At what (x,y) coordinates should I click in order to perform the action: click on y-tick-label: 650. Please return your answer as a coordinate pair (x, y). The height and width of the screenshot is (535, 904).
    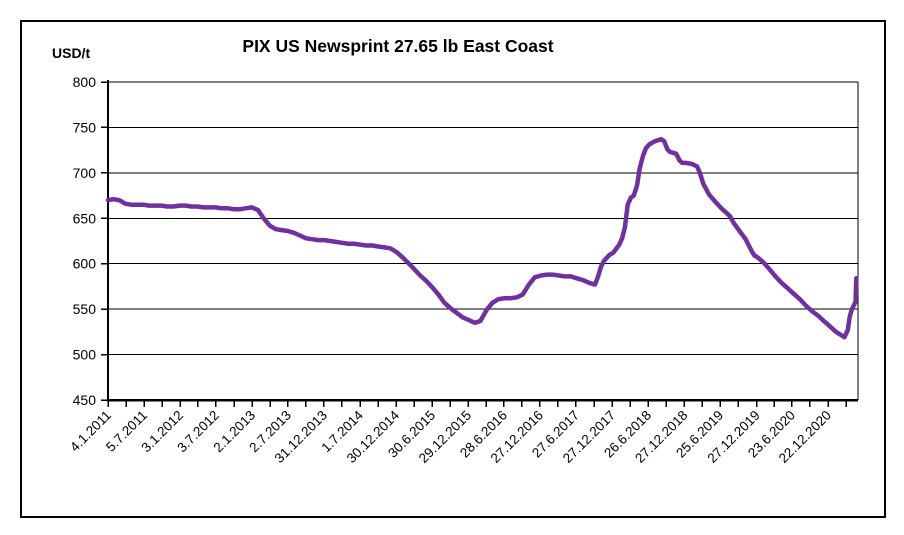
    Looking at the image, I should click on (85, 218).